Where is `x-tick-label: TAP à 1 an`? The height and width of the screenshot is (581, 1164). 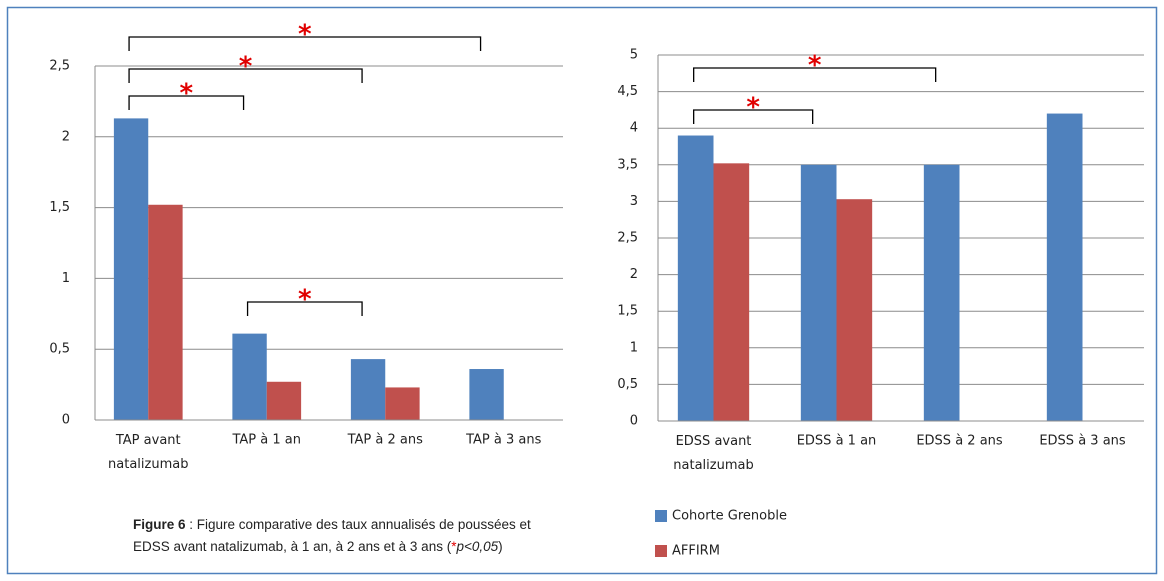
x-tick-label: TAP à 1 an is located at coordinates (266, 440).